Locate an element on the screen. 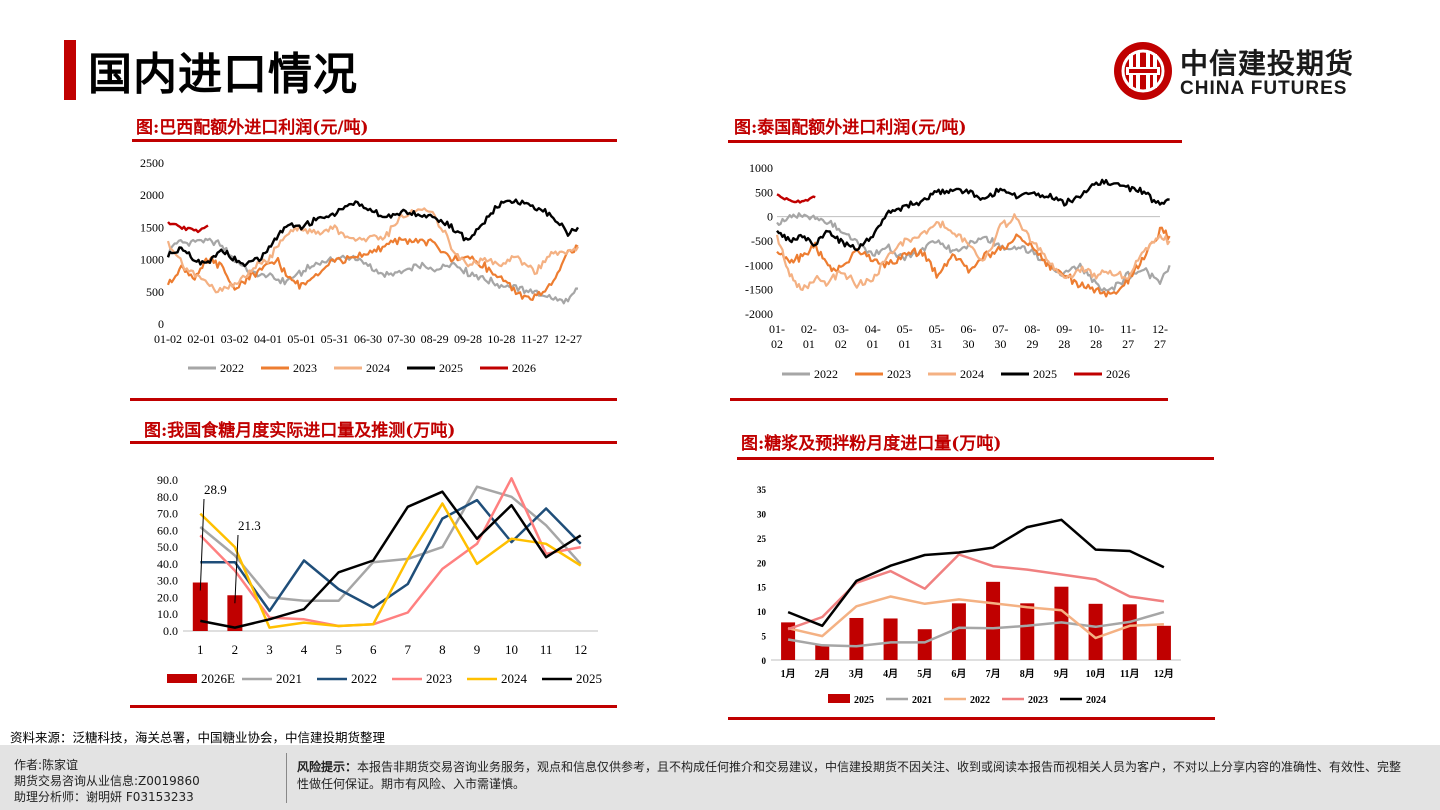 This screenshot has height=810, width=1440. x-tick-label: 04- is located at coordinates (873, 329).